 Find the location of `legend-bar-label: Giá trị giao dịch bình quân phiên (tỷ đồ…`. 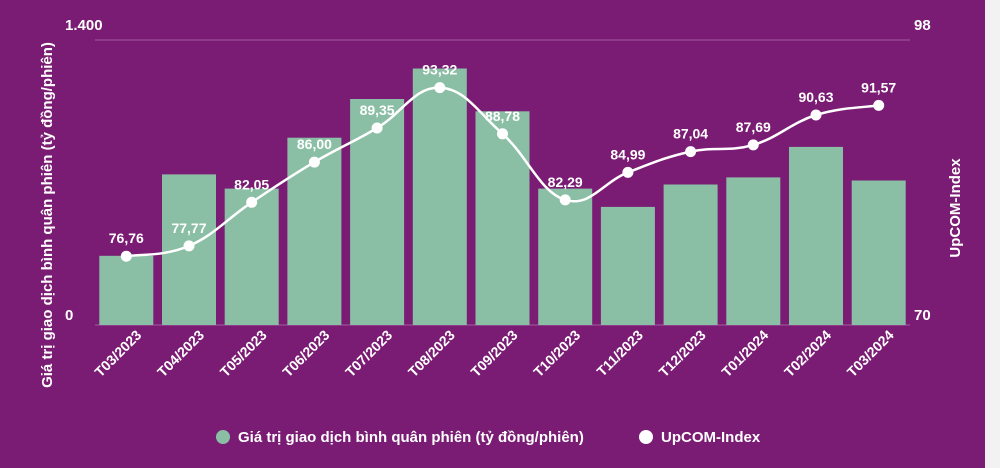

legend-bar-label: Giá trị giao dịch bình quân phiên (tỷ đồ… is located at coordinates (411, 437).